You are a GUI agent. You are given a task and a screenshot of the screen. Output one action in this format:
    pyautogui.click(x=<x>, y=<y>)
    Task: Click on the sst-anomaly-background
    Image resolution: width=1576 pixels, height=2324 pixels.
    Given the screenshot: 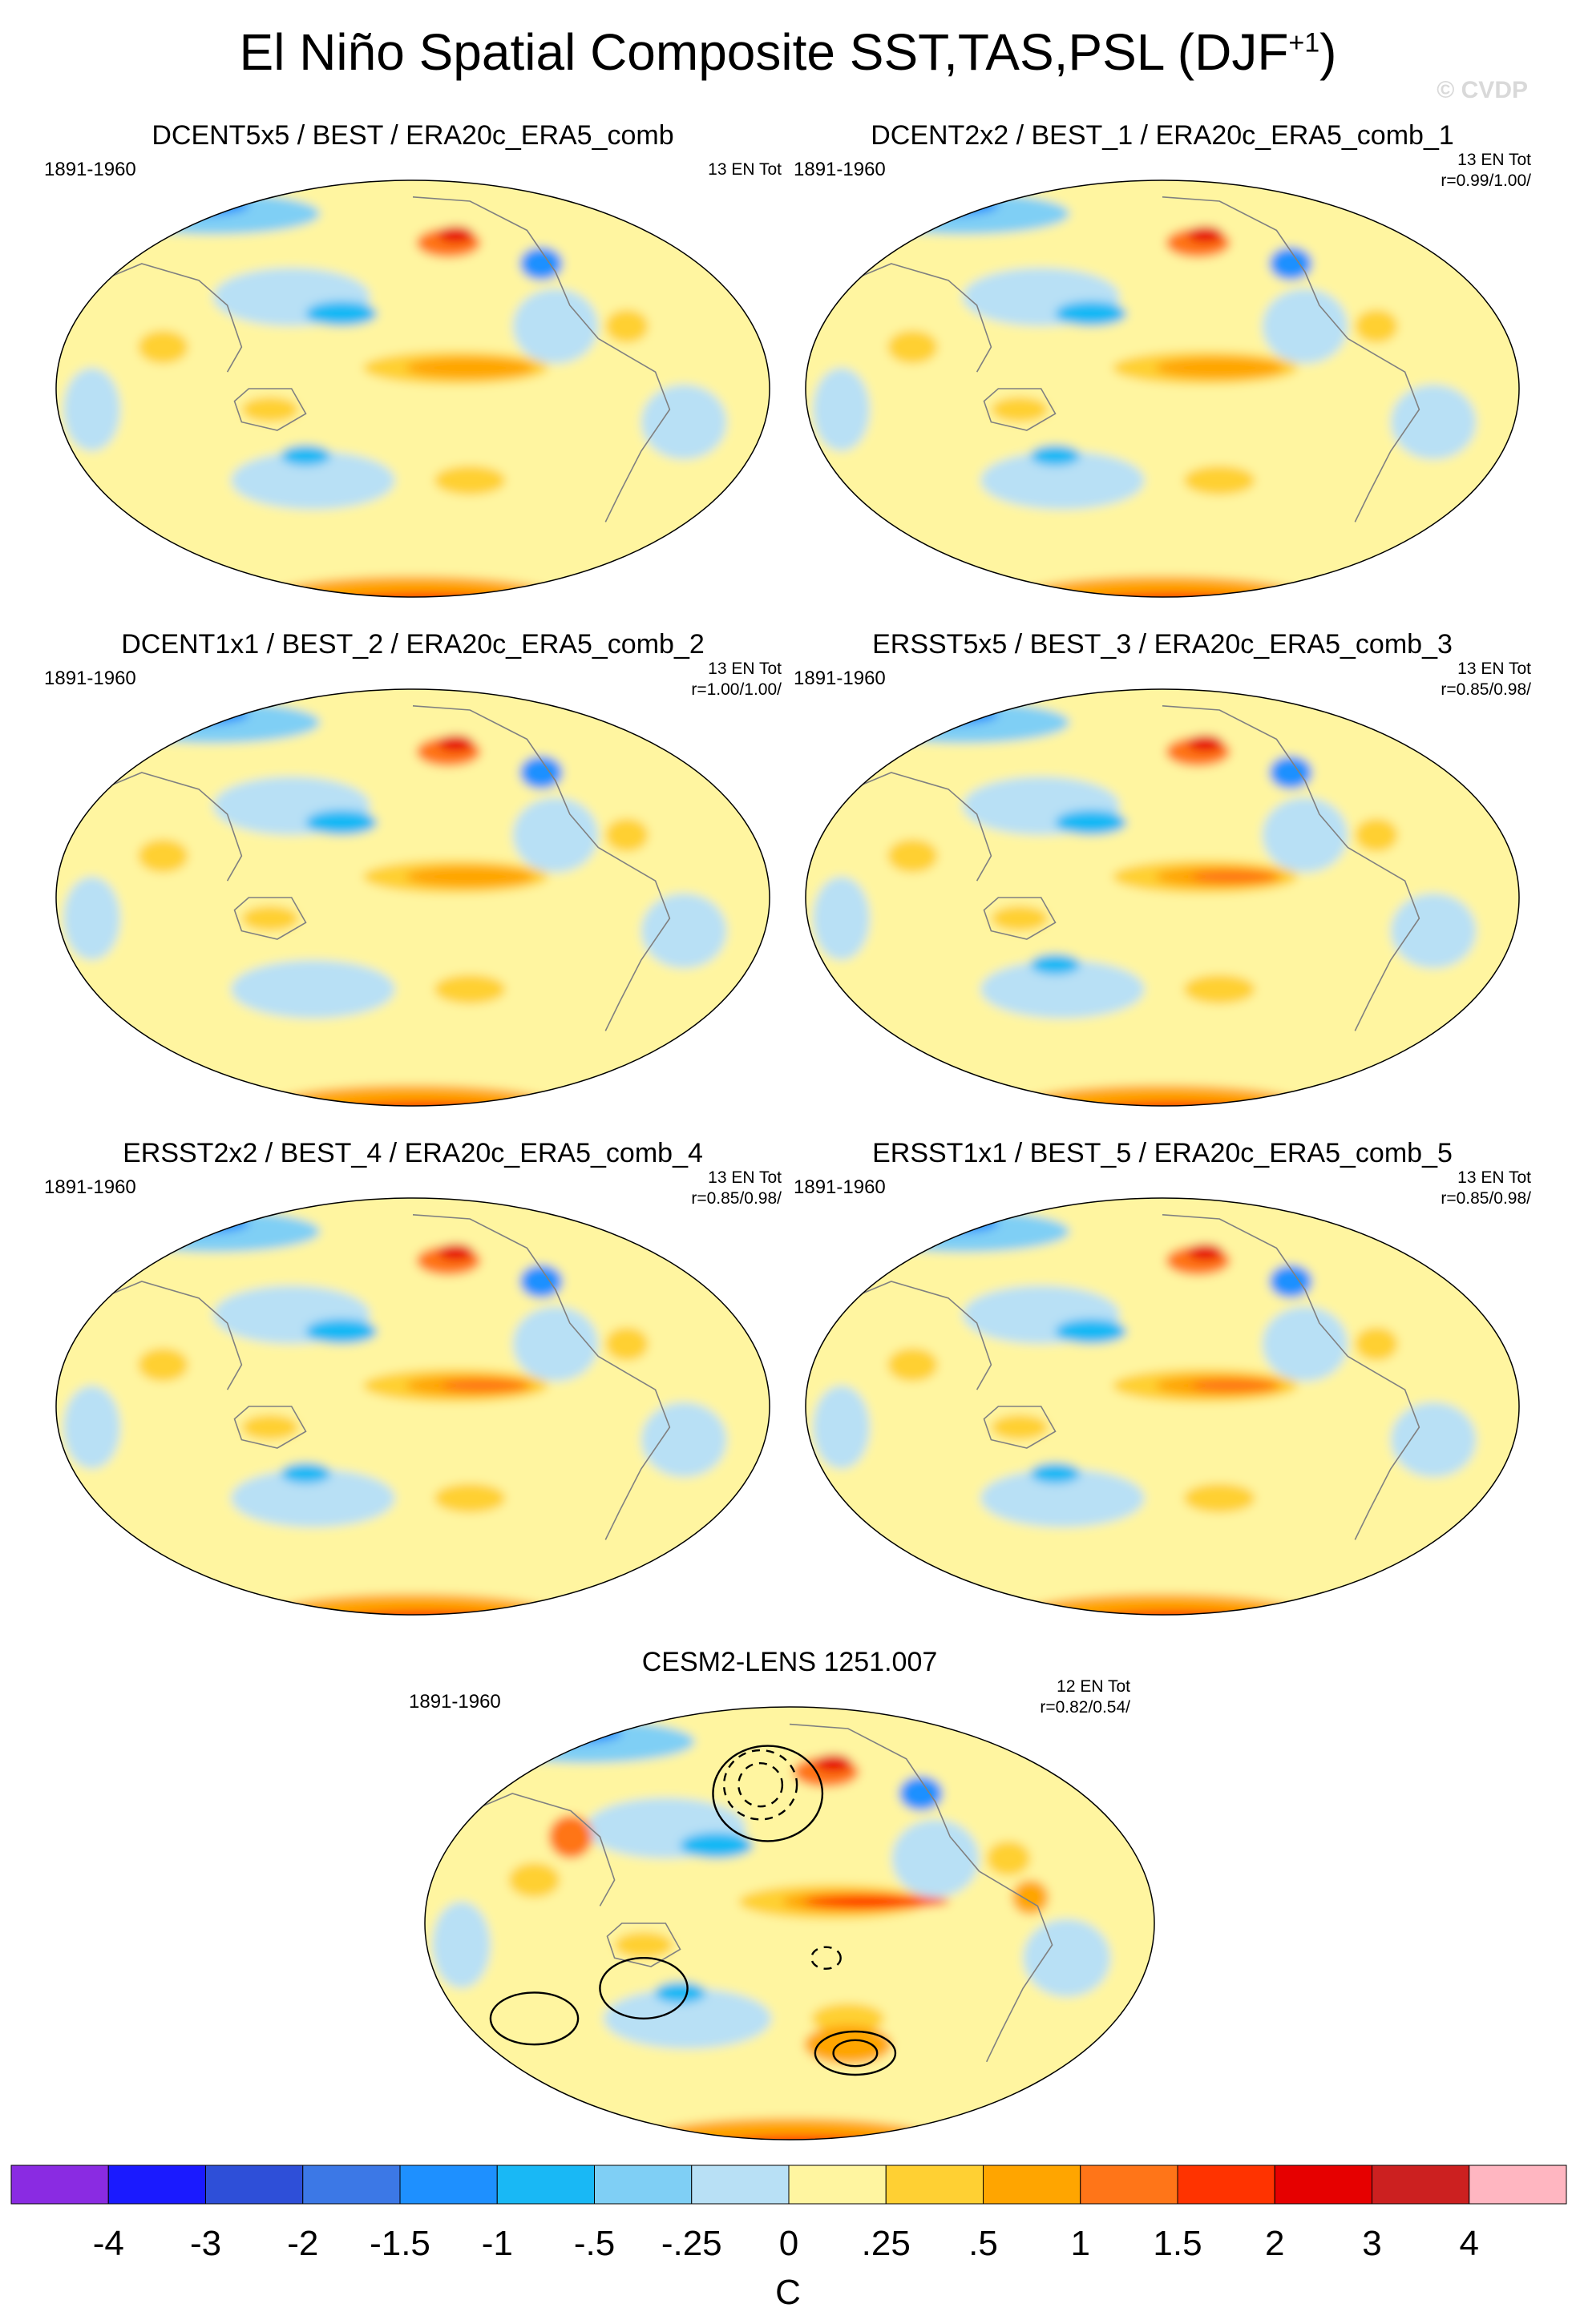 What is the action you would take?
    pyautogui.click(x=789, y=1924)
    